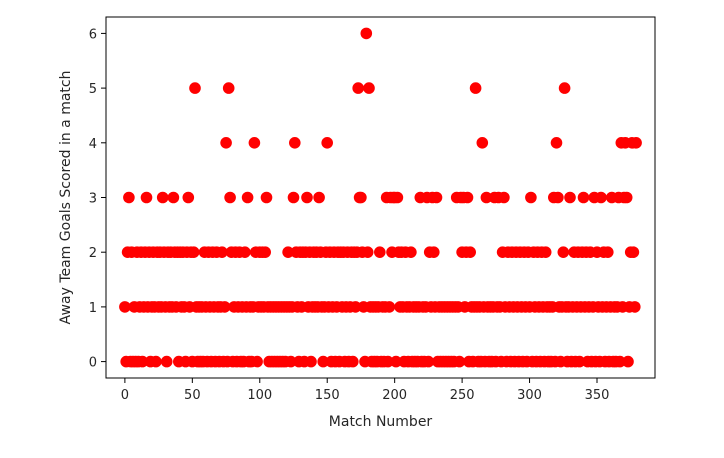 The height and width of the screenshot is (458, 724). I want to click on x-tick-label: 100, so click(259, 395).